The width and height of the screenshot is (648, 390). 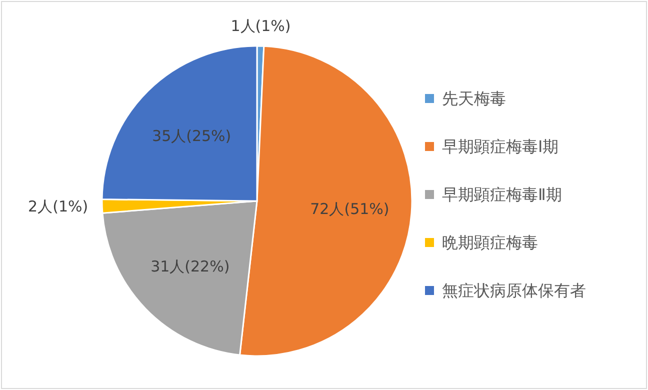 What do you see at coordinates (350, 209) in the screenshot?
I see `data-label: 72人(51%)` at bounding box center [350, 209].